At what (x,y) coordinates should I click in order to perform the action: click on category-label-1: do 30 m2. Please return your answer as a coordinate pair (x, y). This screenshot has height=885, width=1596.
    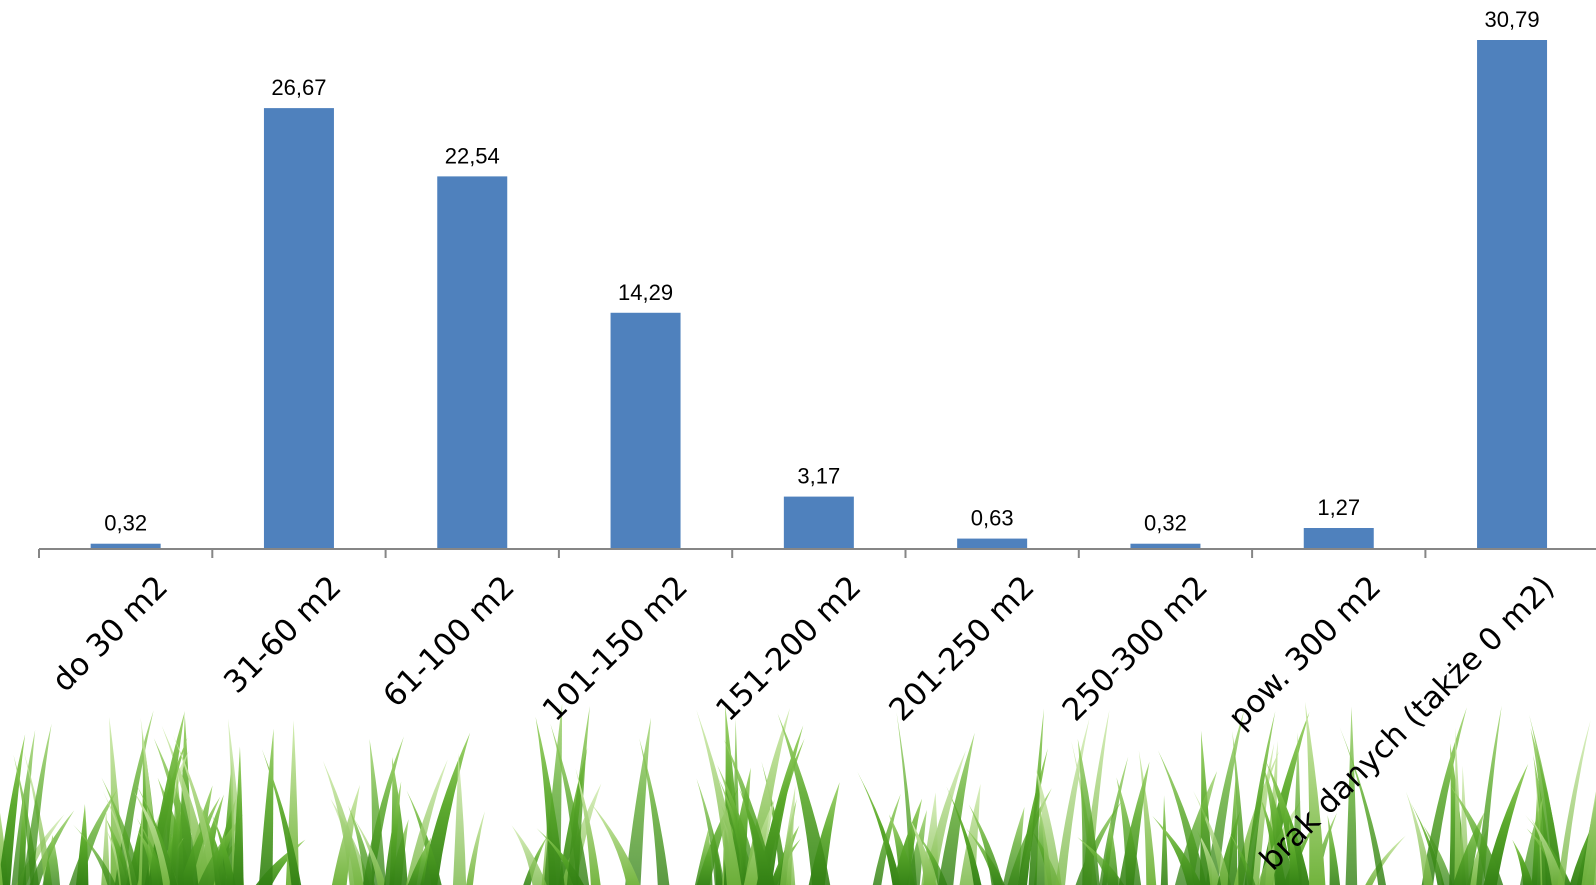
    Looking at the image, I should click on (110, 634).